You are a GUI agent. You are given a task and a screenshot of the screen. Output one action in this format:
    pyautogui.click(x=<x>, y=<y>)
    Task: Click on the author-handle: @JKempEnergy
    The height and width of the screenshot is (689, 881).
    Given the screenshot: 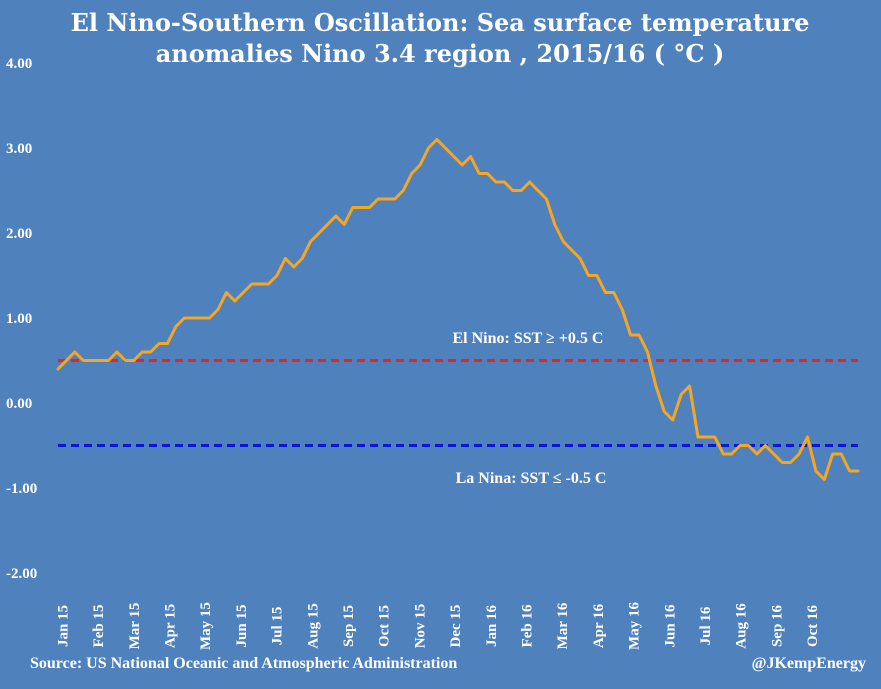 What is the action you would take?
    pyautogui.click(x=809, y=663)
    